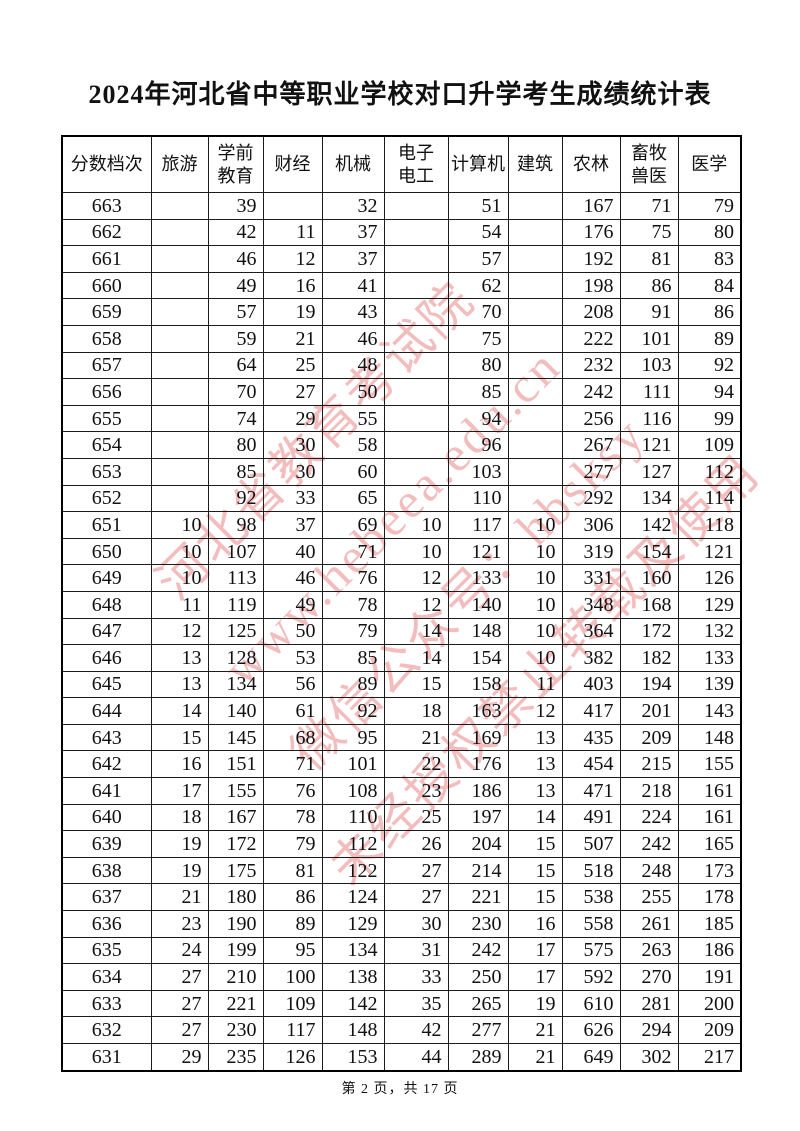 The image size is (800, 1131). What do you see at coordinates (591, 164) in the screenshot?
I see `column-header-agriculture-forestry: 农林` at bounding box center [591, 164].